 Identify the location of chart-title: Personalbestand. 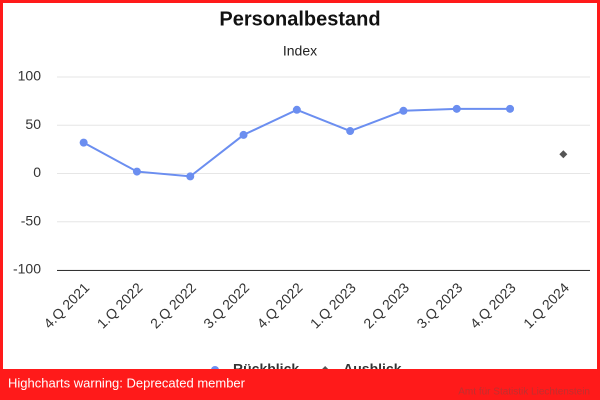
(299, 19).